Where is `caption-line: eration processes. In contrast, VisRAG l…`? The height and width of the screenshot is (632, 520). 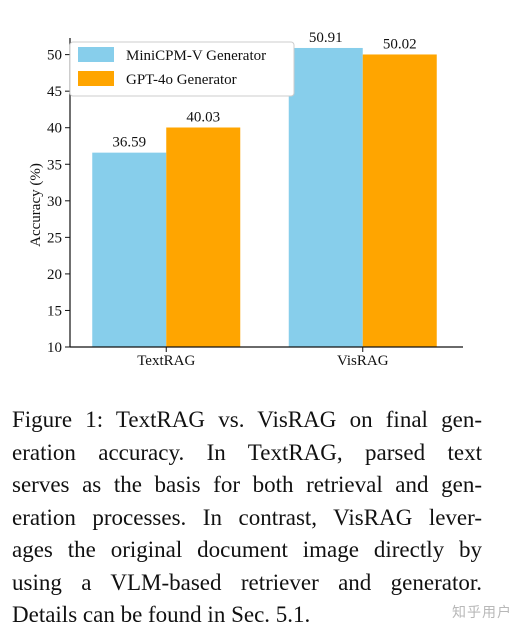
caption-line: eration processes. In contrast, VisRAG l… is located at coordinates (247, 517).